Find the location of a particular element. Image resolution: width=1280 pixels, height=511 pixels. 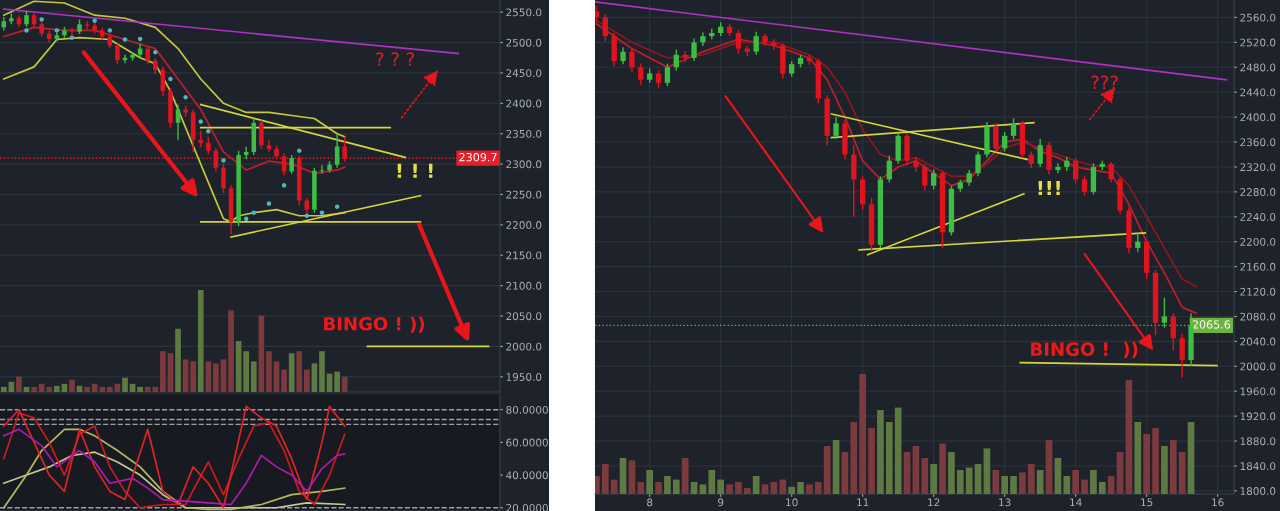

y-tick-label: 2000.0 is located at coordinates (1258, 366).